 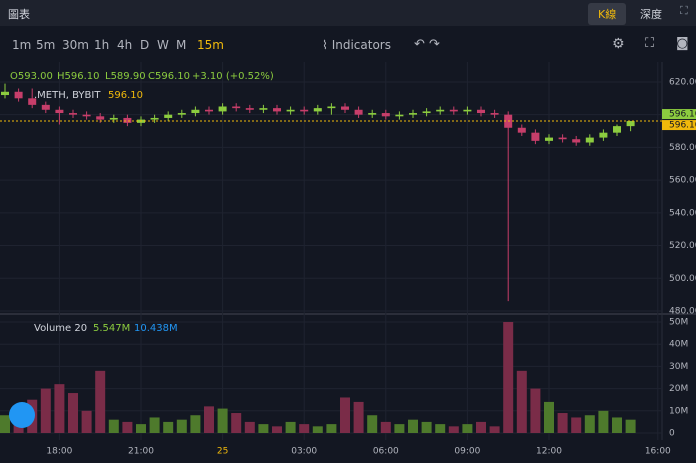 I want to click on symbol-price: 596.10, so click(x=125, y=95).